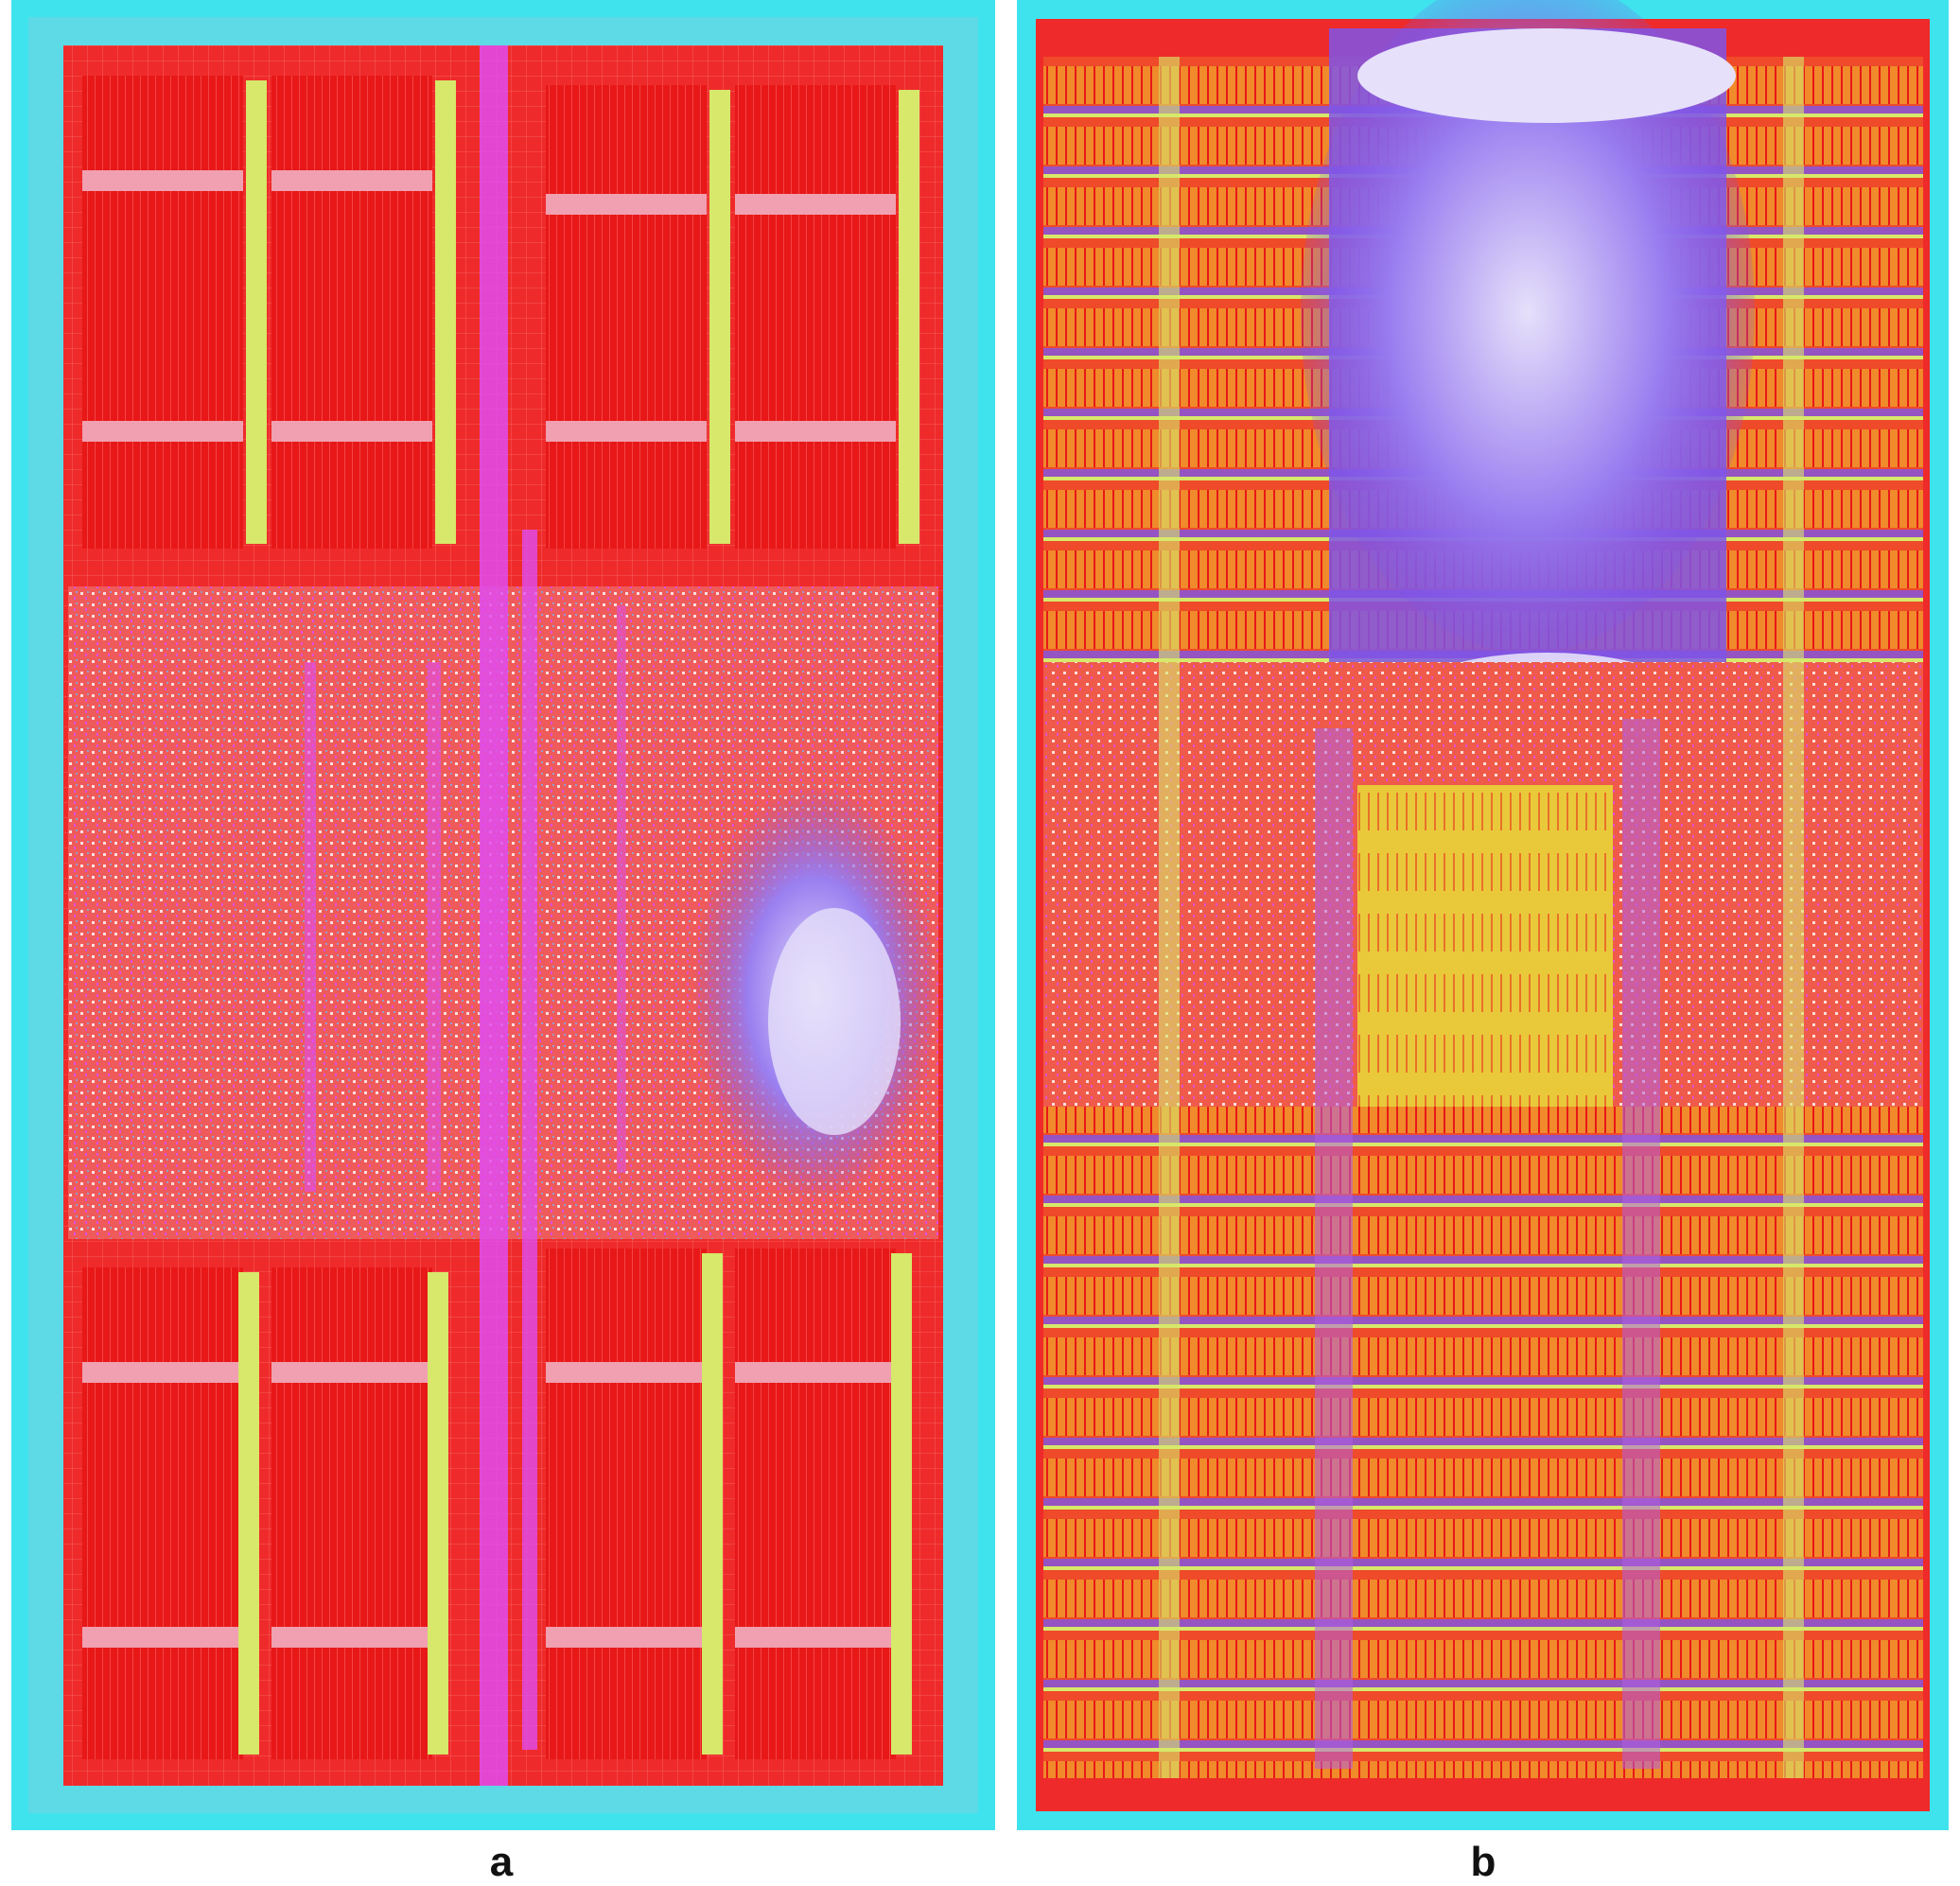 This screenshot has height=1886, width=1960. I want to click on bottom-macro-group, so click(497, 1504).